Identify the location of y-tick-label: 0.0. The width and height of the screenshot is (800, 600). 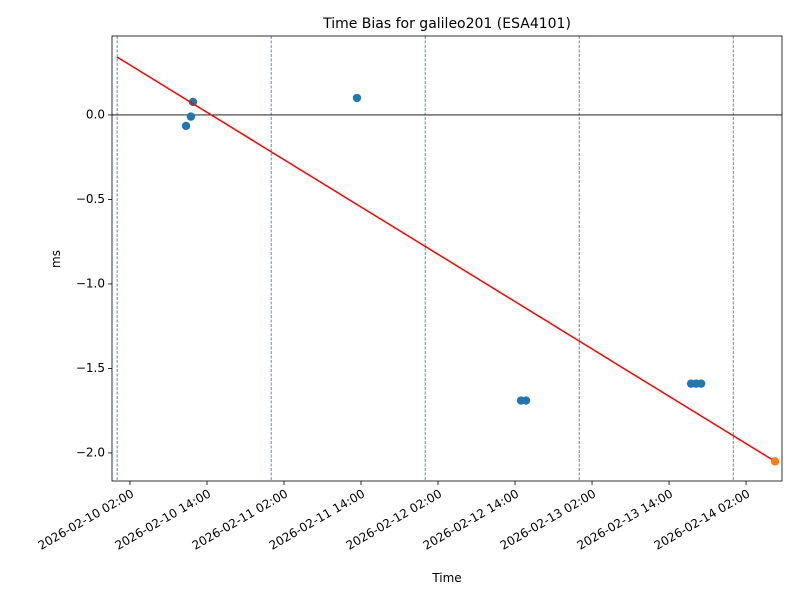
(95, 114).